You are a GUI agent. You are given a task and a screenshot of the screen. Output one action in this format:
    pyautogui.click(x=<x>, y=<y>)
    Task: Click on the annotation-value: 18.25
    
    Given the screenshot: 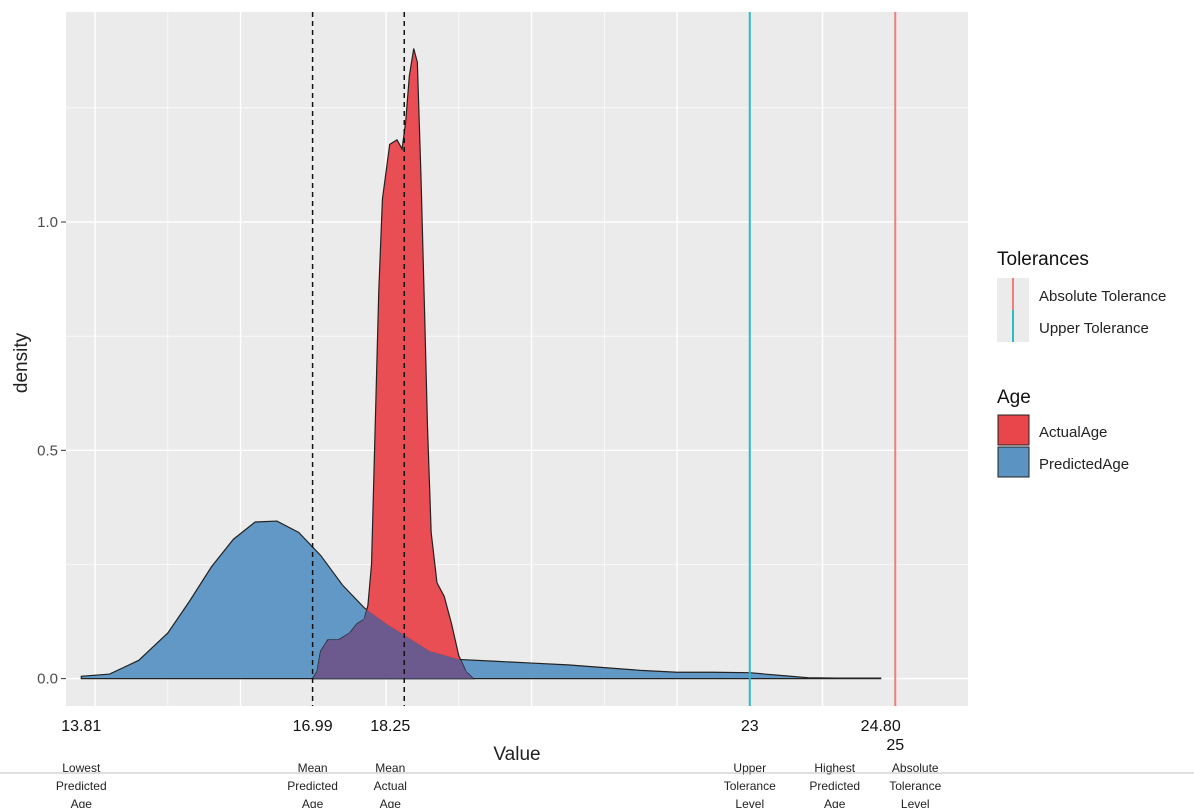 What is the action you would take?
    pyautogui.click(x=390, y=726)
    